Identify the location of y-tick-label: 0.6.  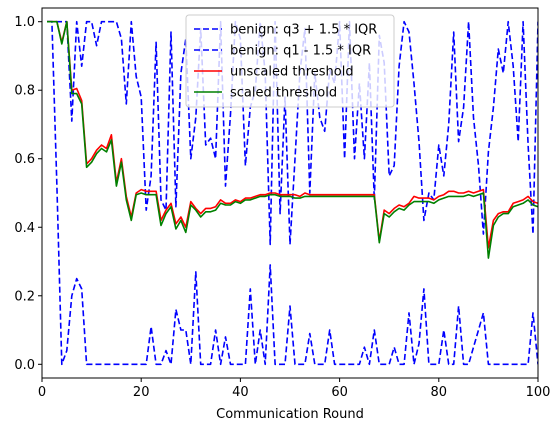
(24, 159).